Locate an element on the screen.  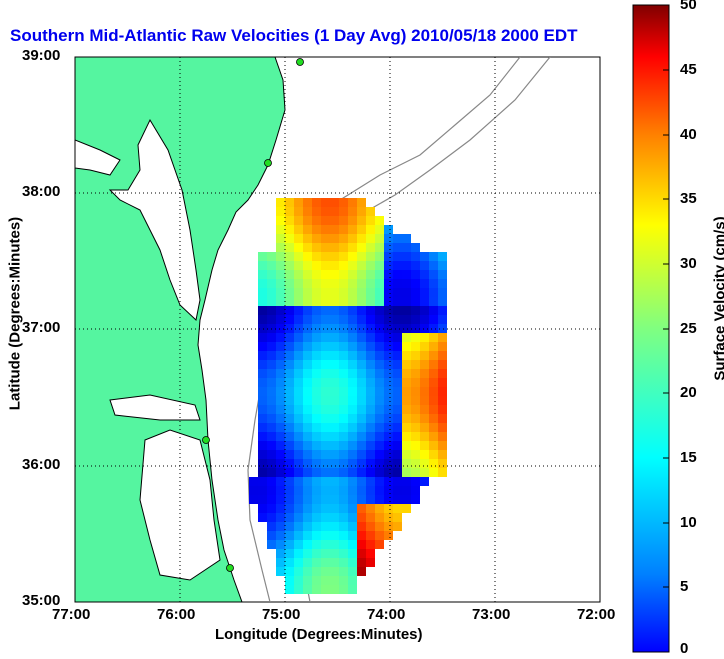
albemarle-sound is located at coordinates (155, 407).